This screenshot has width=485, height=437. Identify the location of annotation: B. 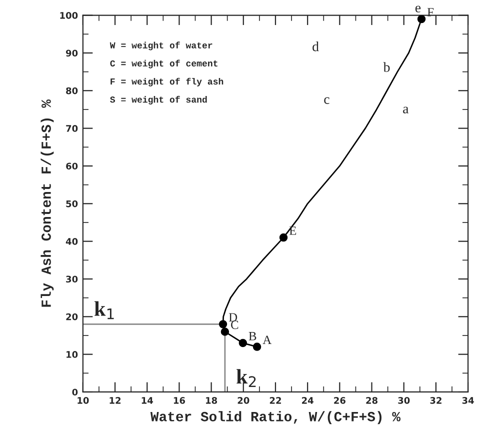
(252, 336).